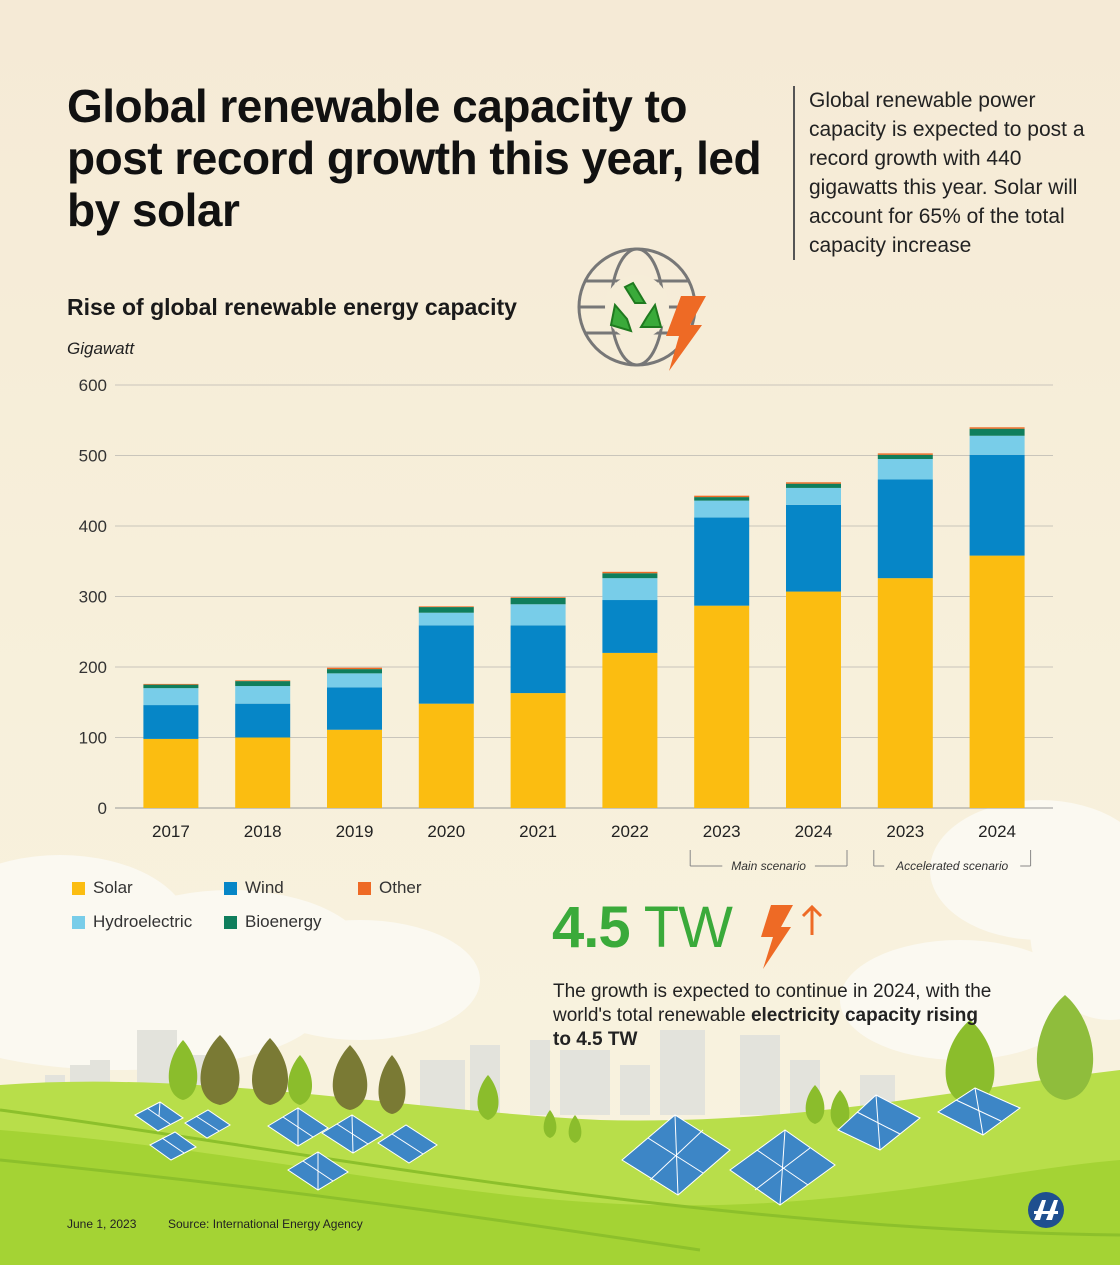 This screenshot has height=1265, width=1120. I want to click on footer-source: Source: International Energy Agency, so click(265, 1224).